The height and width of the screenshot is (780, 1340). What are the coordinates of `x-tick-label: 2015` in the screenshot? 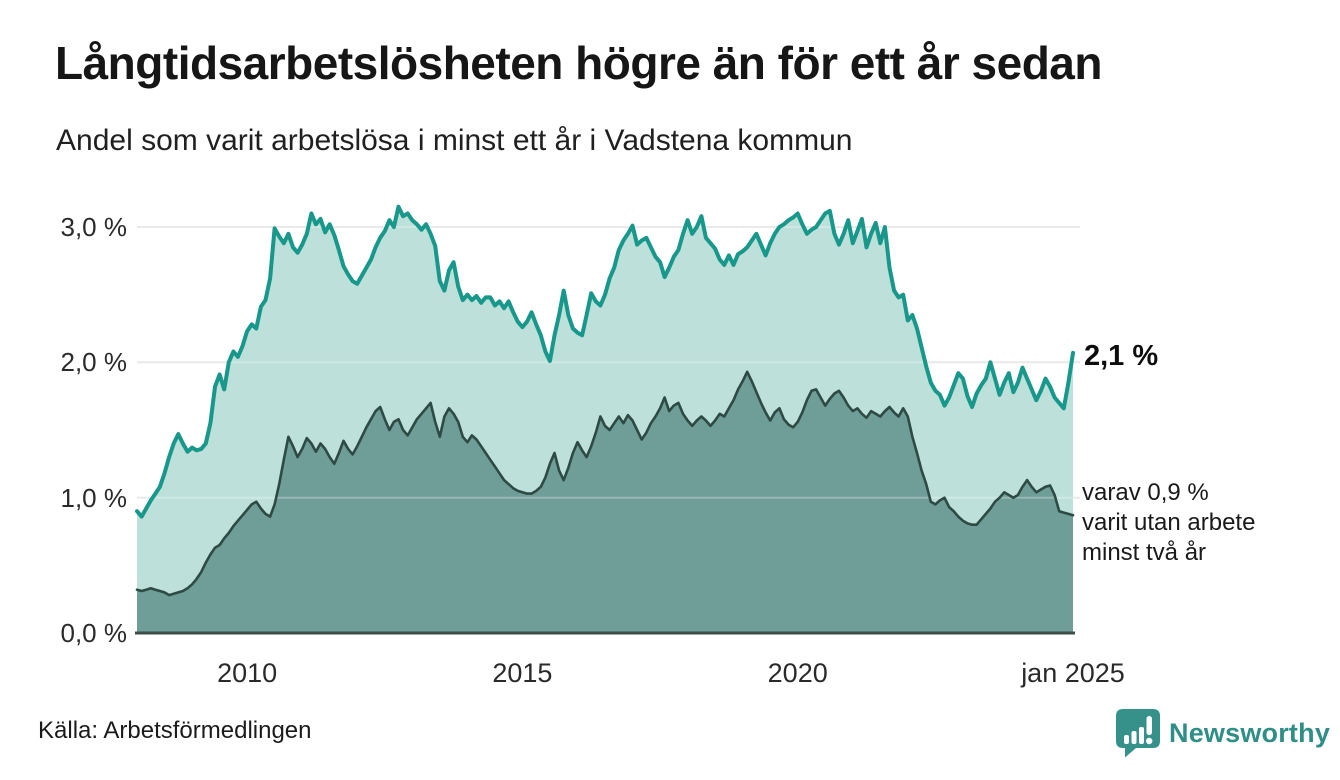 It's located at (522, 673).